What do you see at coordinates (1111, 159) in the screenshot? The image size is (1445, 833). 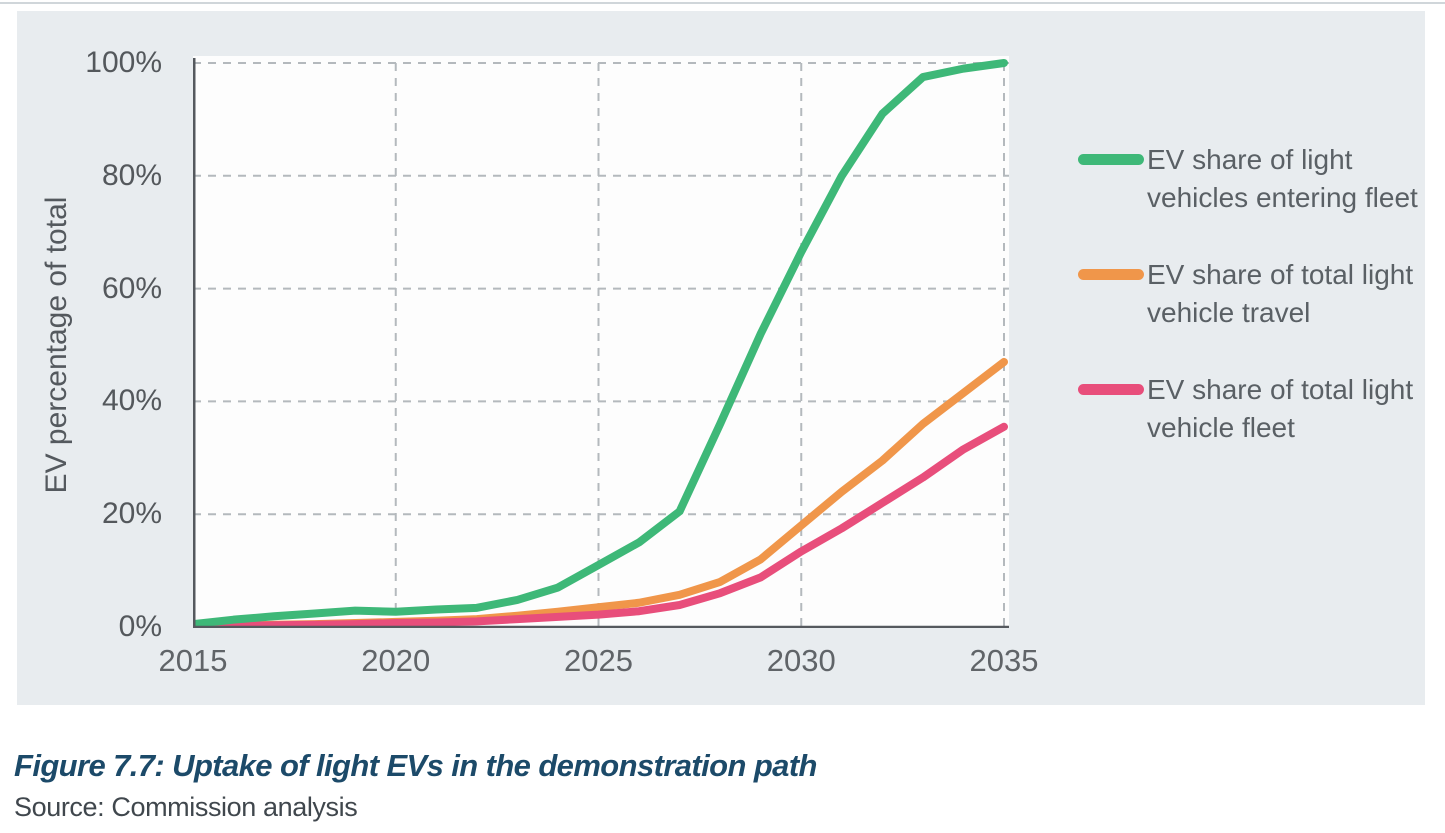 I see `legend-swatch-green` at bounding box center [1111, 159].